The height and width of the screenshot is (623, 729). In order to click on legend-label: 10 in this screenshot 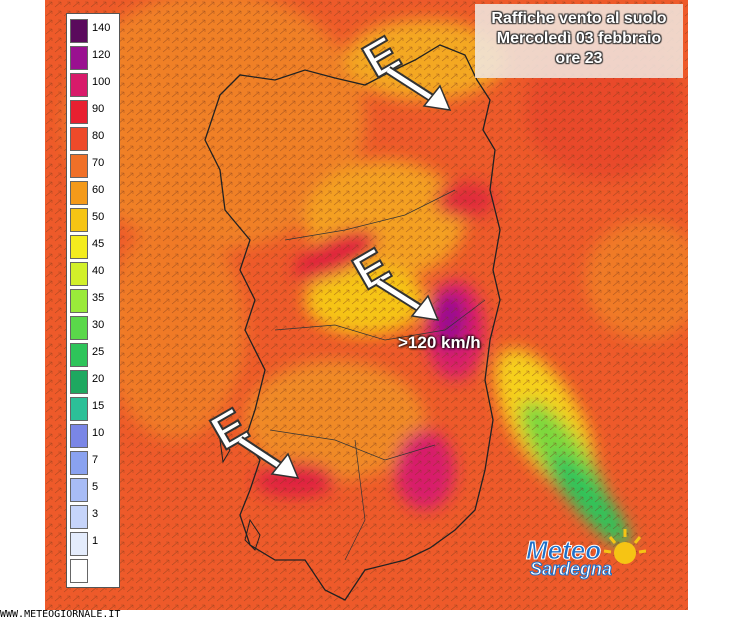, I will do `click(98, 433)`.